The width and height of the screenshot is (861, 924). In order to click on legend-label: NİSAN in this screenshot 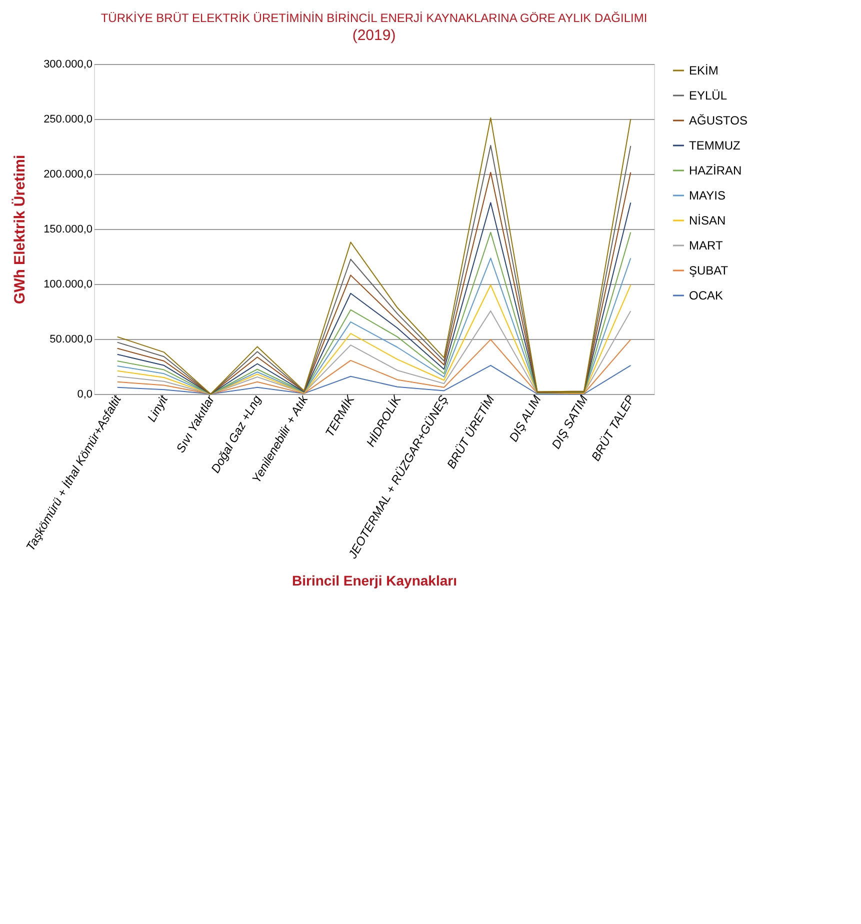, I will do `click(707, 221)`.